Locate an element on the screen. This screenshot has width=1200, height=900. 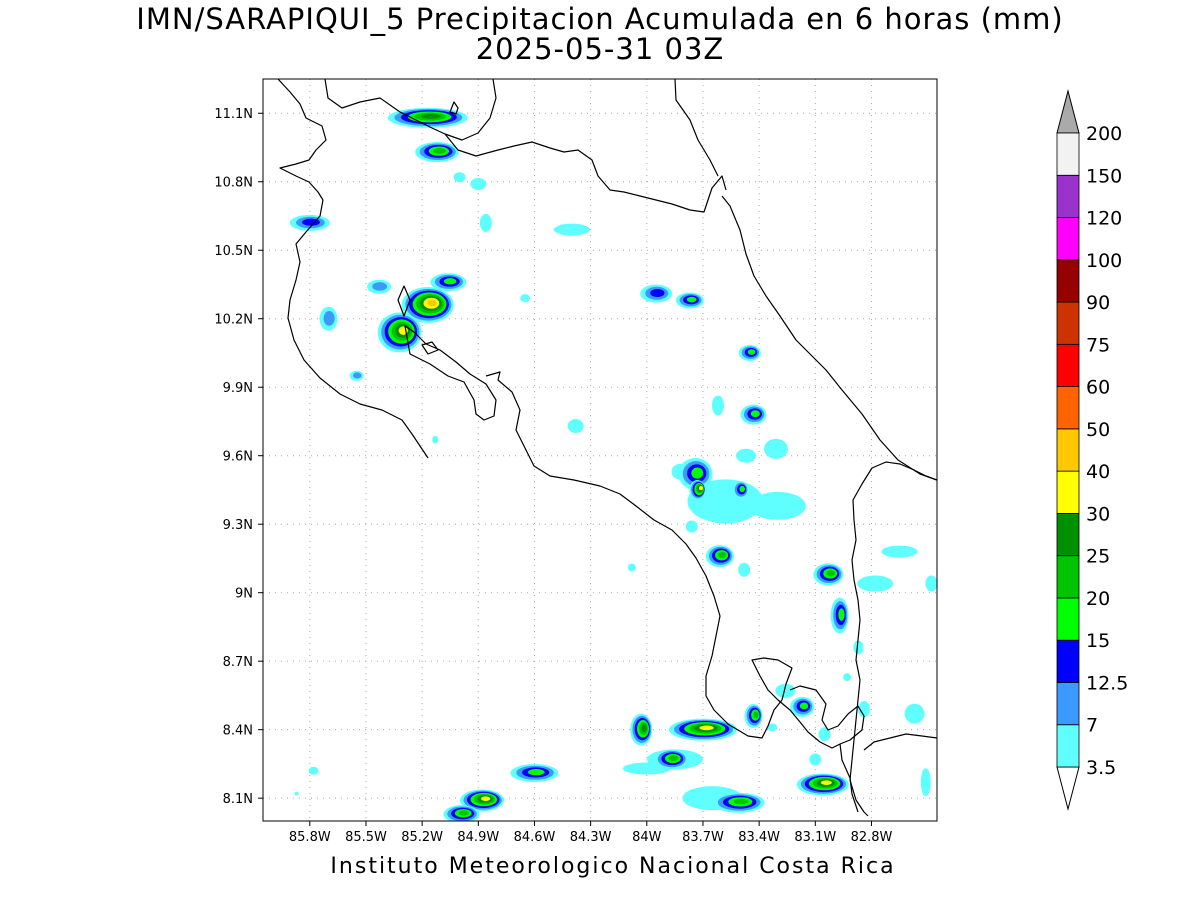
lat-tick-label: 9.6N is located at coordinates (238, 457).